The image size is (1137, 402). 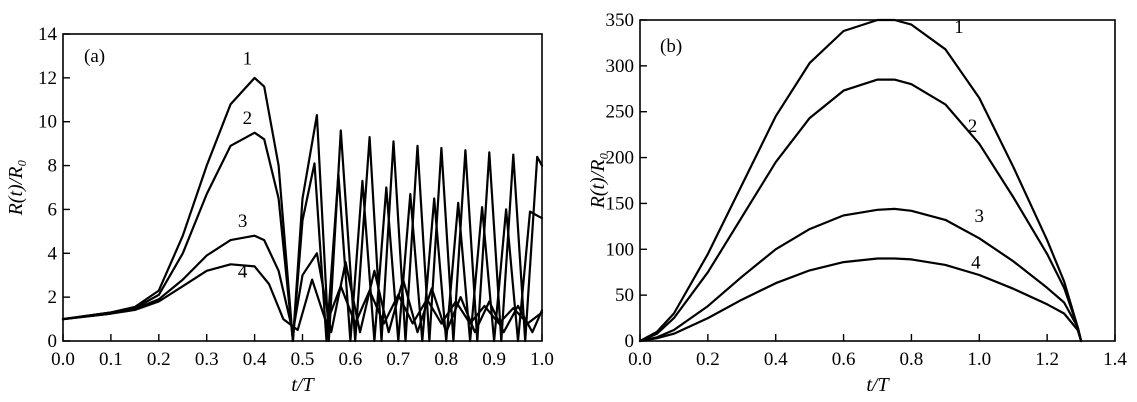 I want to click on panel-label: (b), so click(x=671, y=46).